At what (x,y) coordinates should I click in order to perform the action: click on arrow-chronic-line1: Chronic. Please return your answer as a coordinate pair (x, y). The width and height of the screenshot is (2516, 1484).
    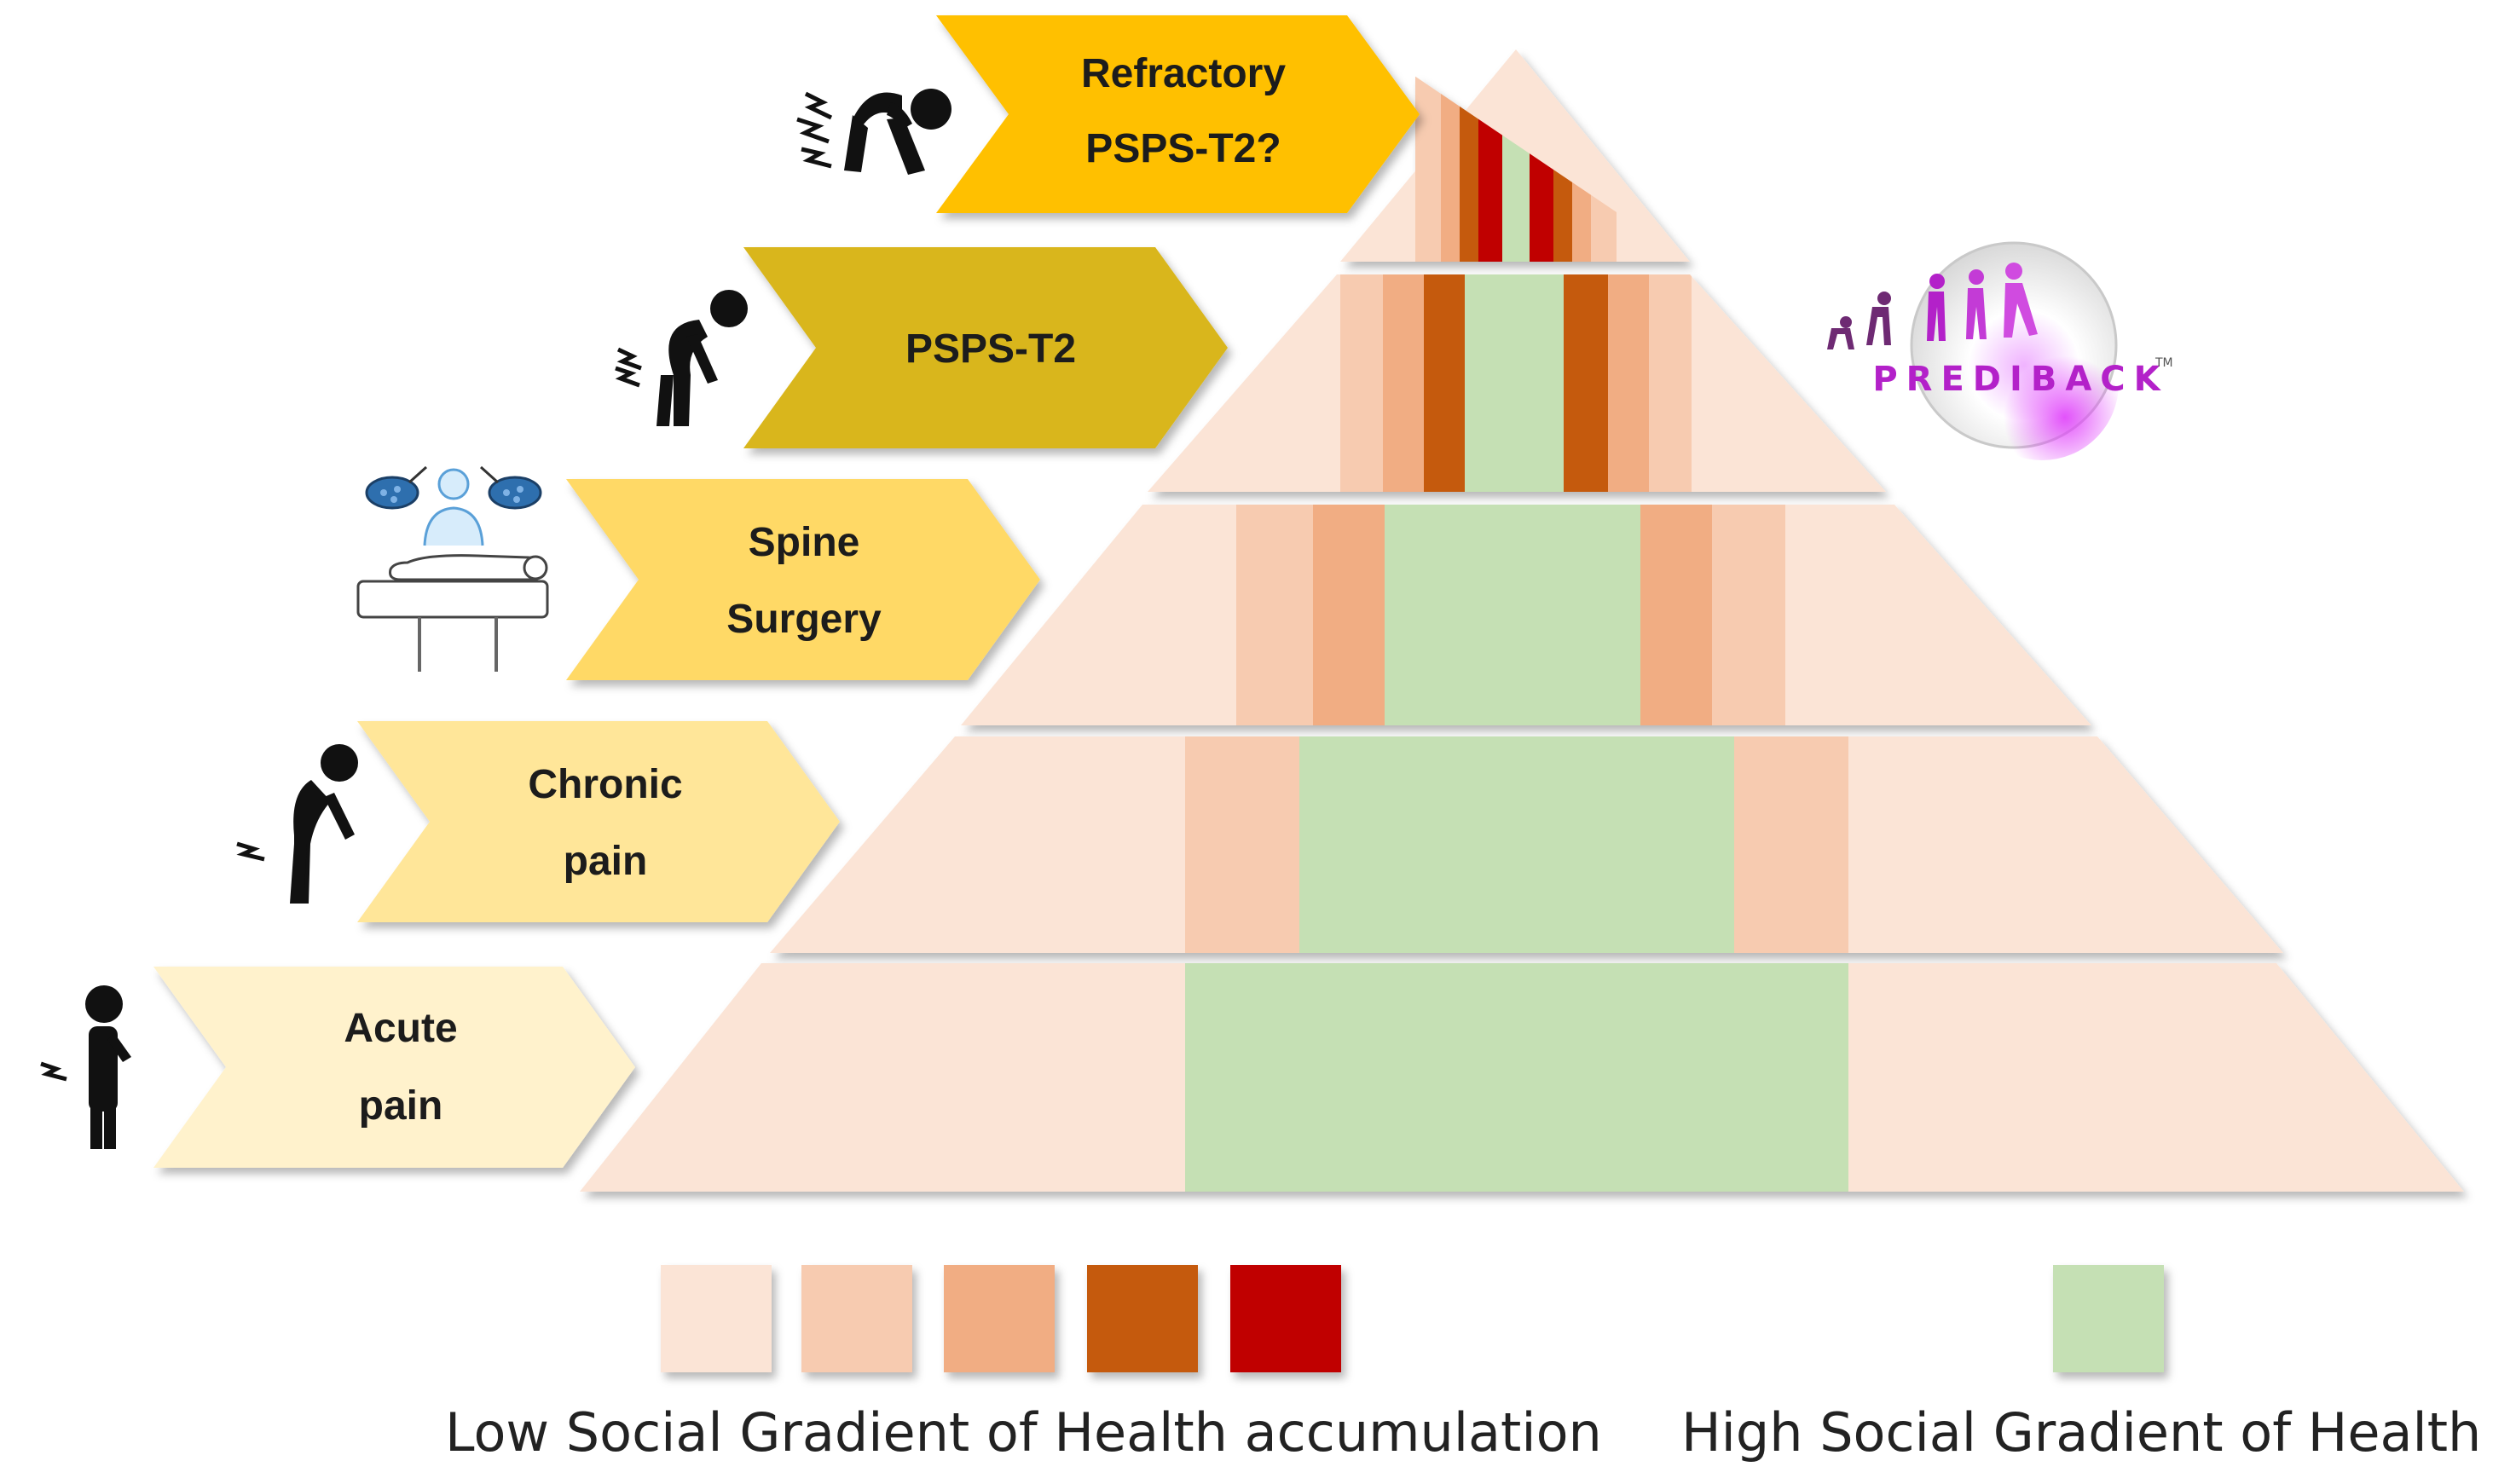
    Looking at the image, I should click on (605, 784).